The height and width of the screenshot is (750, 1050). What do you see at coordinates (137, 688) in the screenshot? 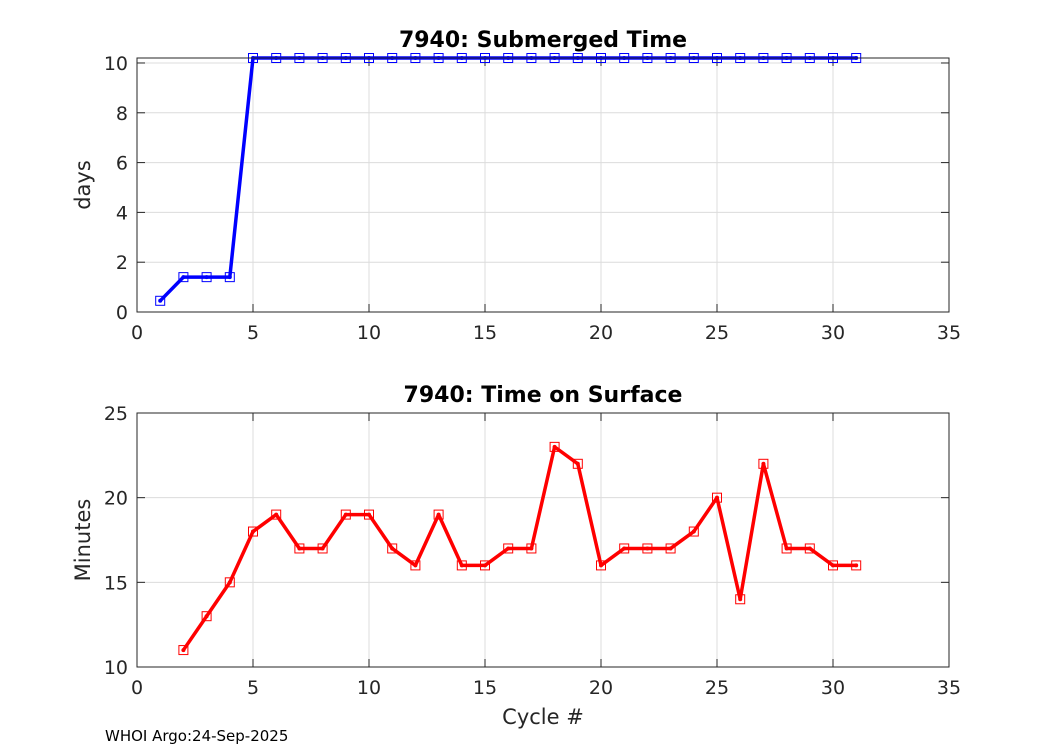
I see `x-tick-label: 0` at bounding box center [137, 688].